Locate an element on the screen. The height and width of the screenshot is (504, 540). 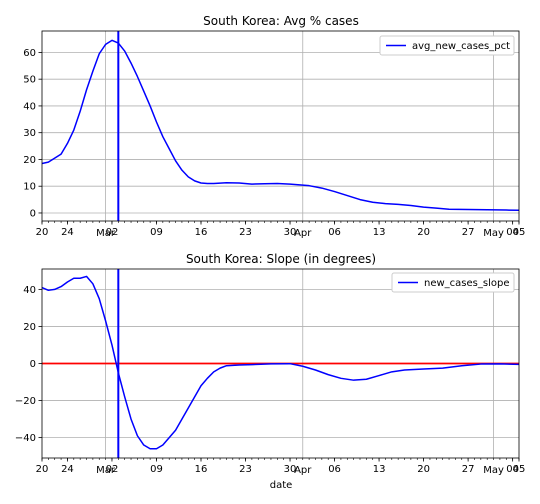
y-tick-label: −40 is located at coordinates (25, 438).